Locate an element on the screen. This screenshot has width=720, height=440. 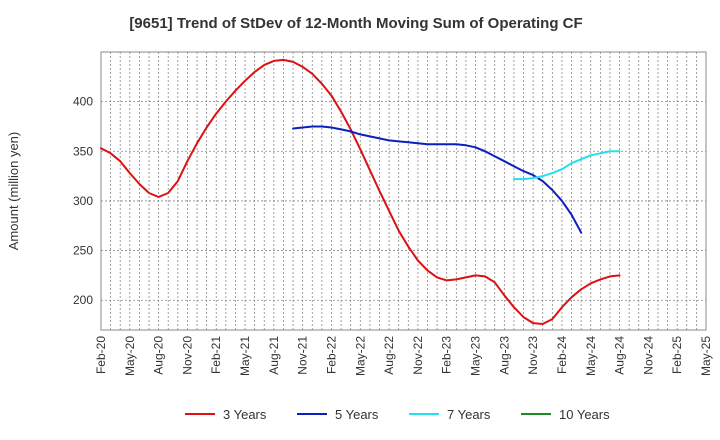
legend-label-7-years: 7 Years is located at coordinates (469, 414).